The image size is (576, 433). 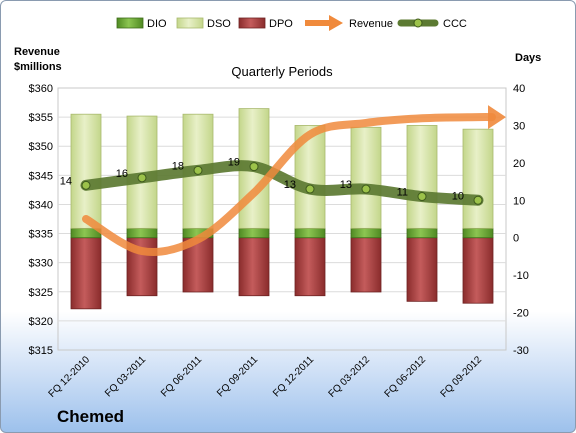 What do you see at coordinates (41, 351) in the screenshot?
I see `y-left-tick-label: $315` at bounding box center [41, 351].